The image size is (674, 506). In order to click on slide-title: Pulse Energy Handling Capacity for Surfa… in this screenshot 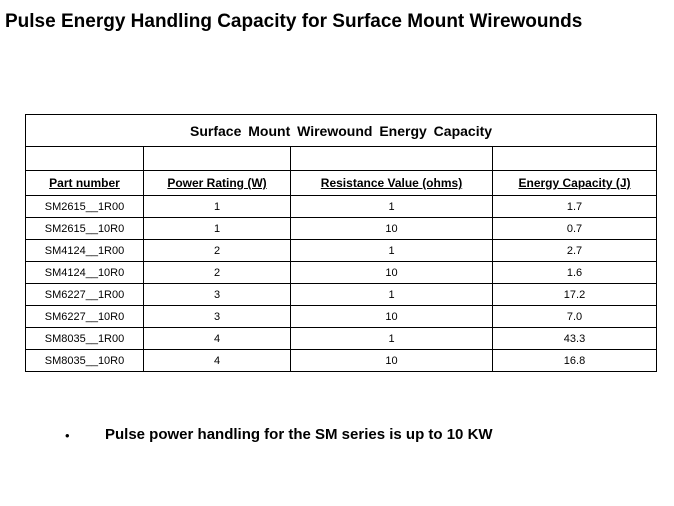, I will do `click(294, 21)`.